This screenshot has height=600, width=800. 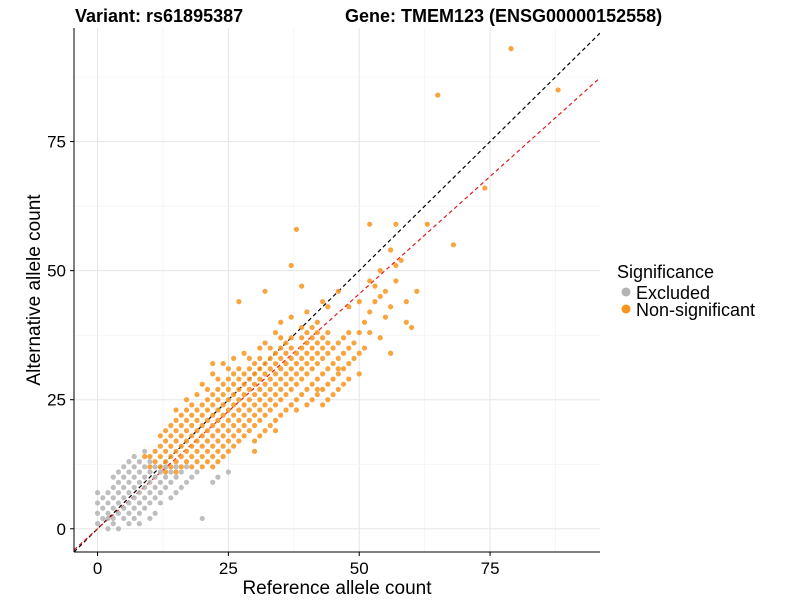 I want to click on legend-swatch-non-significant, so click(x=626, y=309).